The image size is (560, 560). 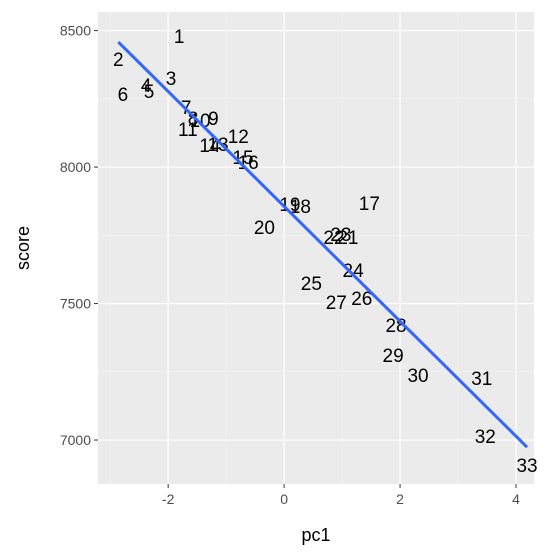 What do you see at coordinates (284, 499) in the screenshot?
I see `x-tick-label: 0` at bounding box center [284, 499].